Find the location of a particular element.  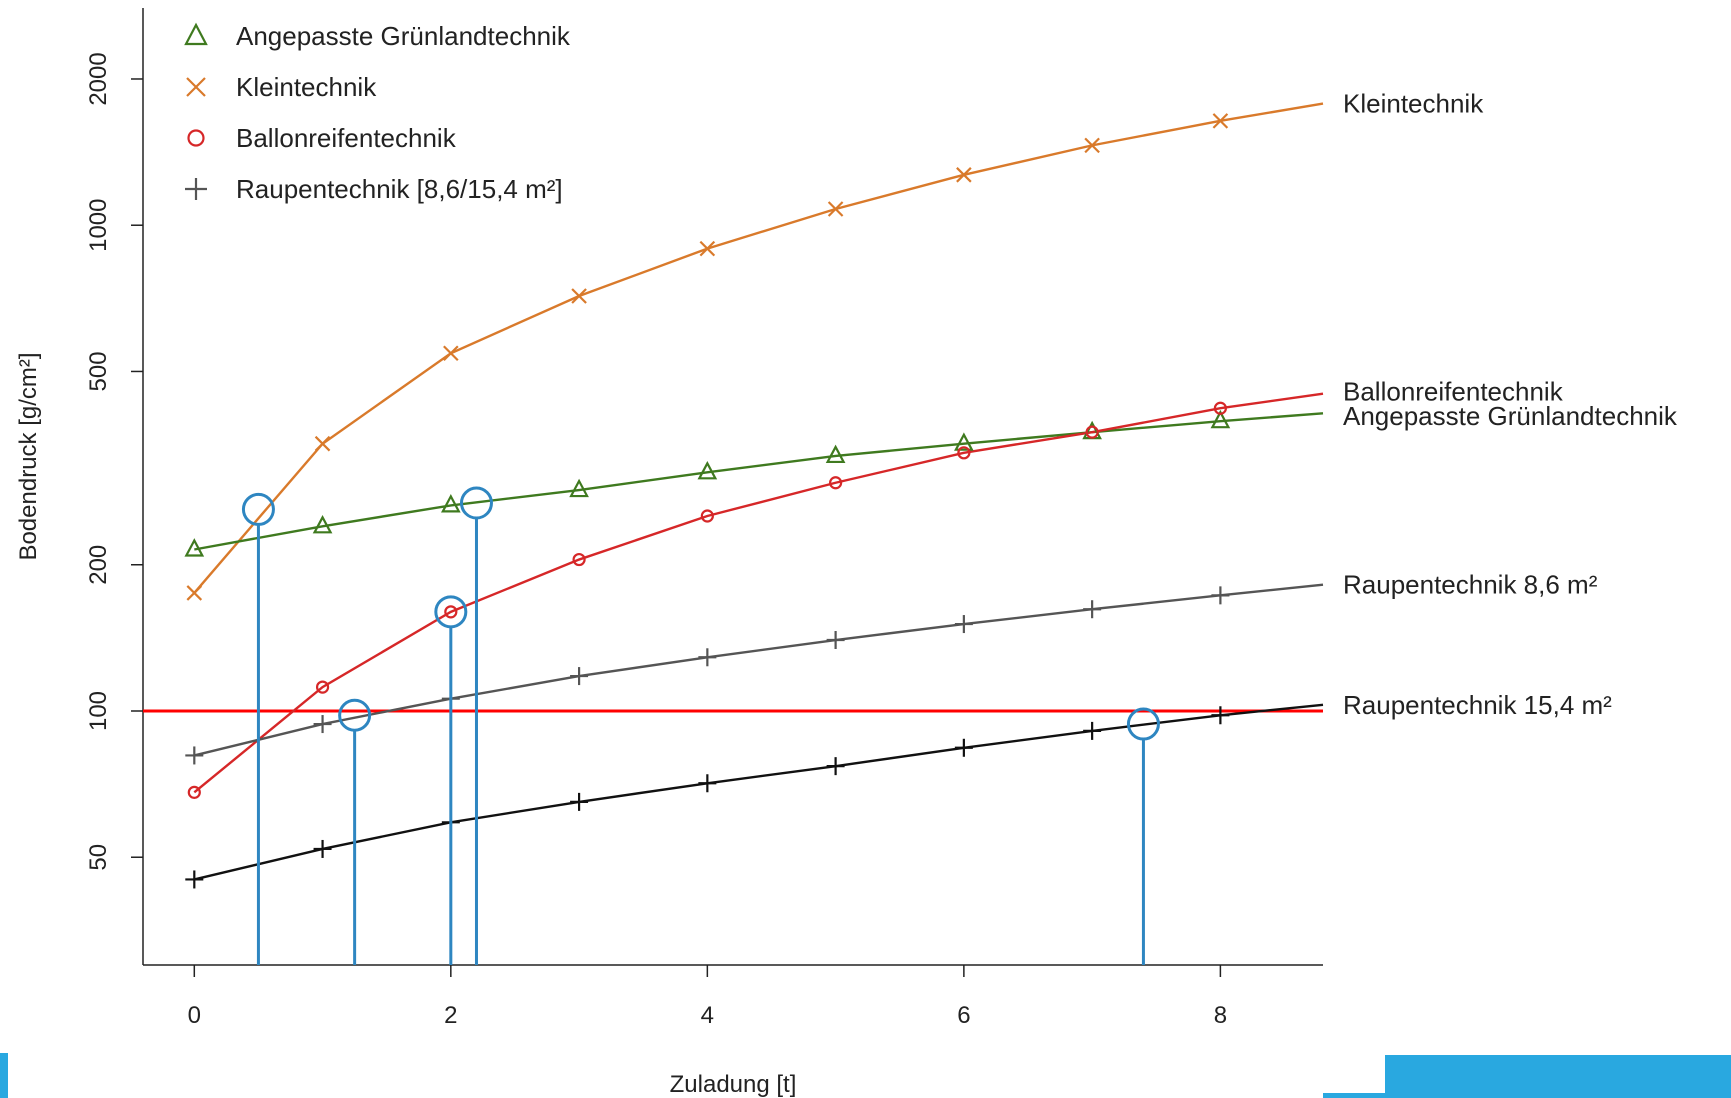

legend-marker-b is located at coordinates (196, 87).